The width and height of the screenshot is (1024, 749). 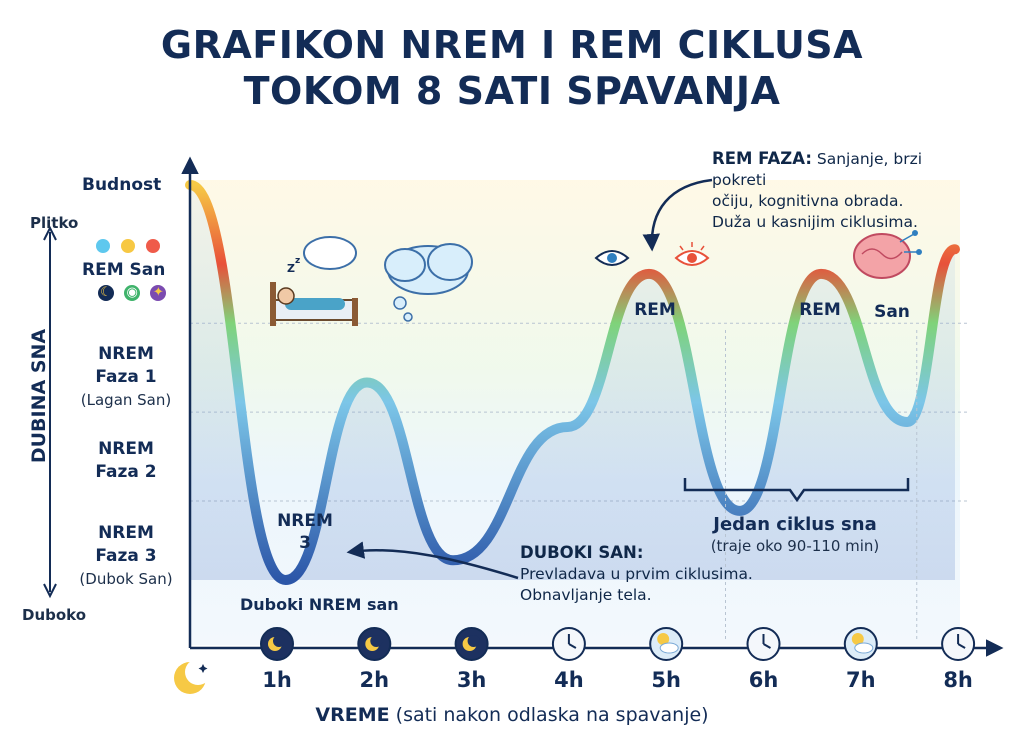 What do you see at coordinates (795, 546) in the screenshot?
I see `cycle-subtitle: (traje oko 90-110 min)` at bounding box center [795, 546].